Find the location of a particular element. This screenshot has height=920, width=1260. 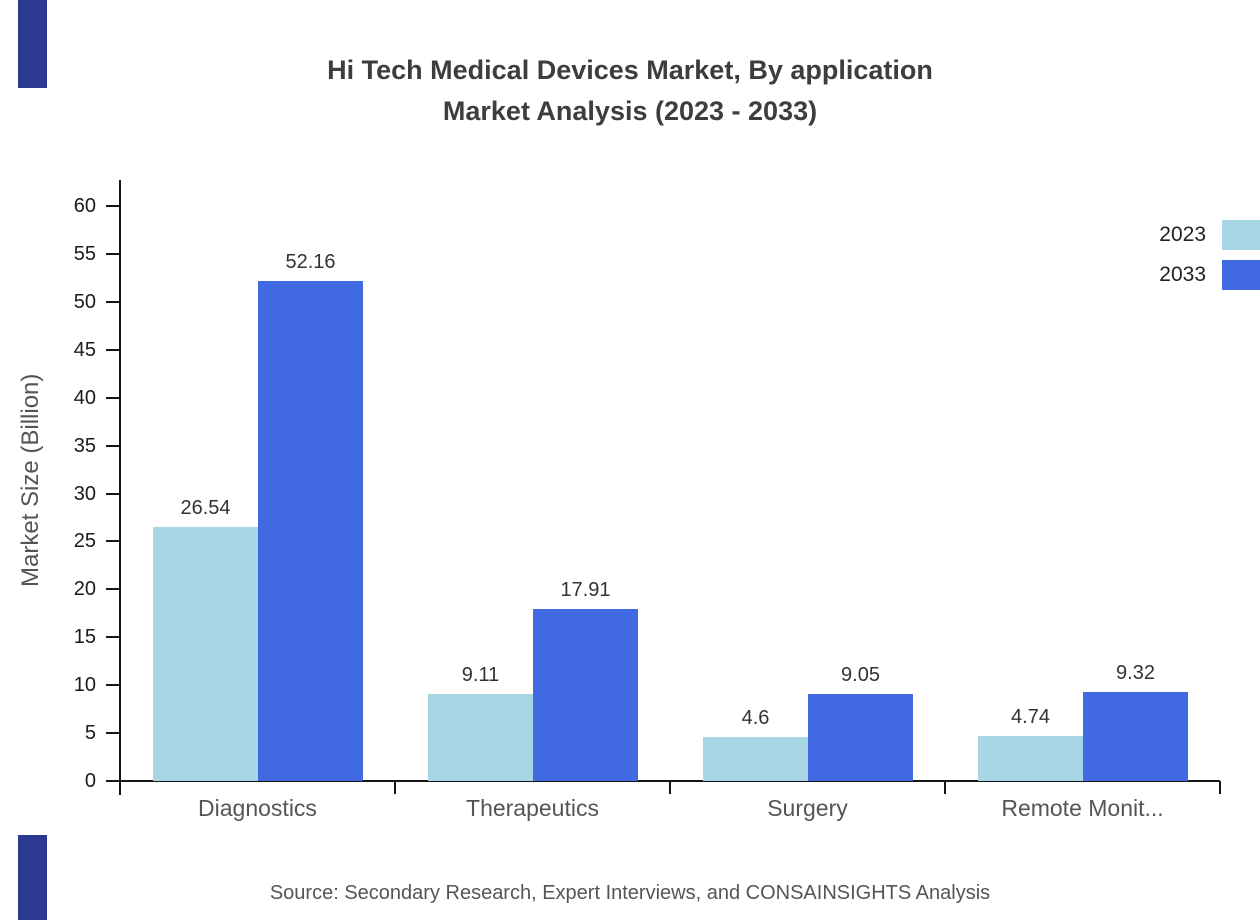

legend-label: 2023 is located at coordinates (1182, 234).